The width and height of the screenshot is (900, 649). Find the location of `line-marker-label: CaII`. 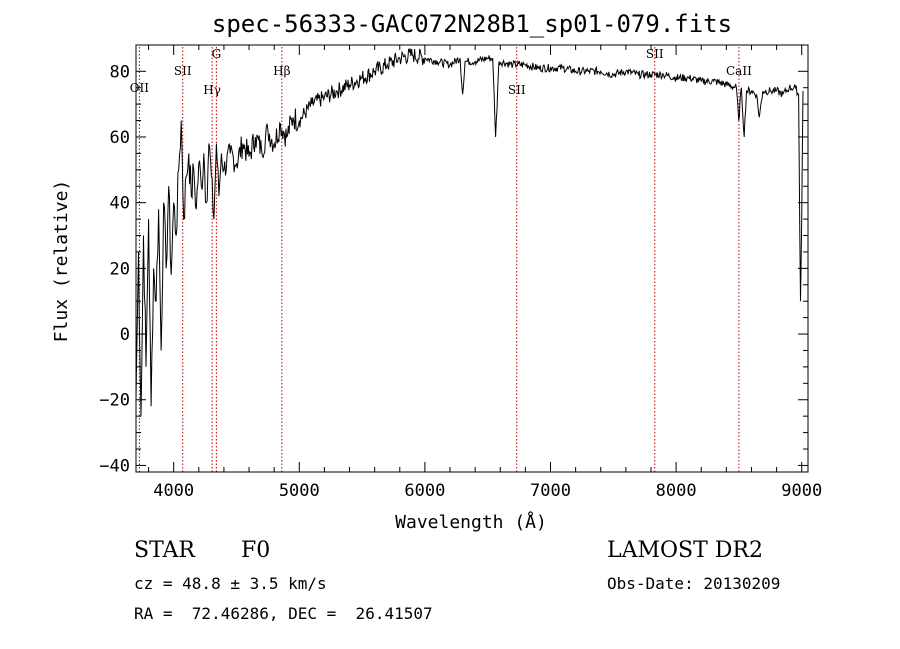

line-marker-label: CaII is located at coordinates (739, 71).